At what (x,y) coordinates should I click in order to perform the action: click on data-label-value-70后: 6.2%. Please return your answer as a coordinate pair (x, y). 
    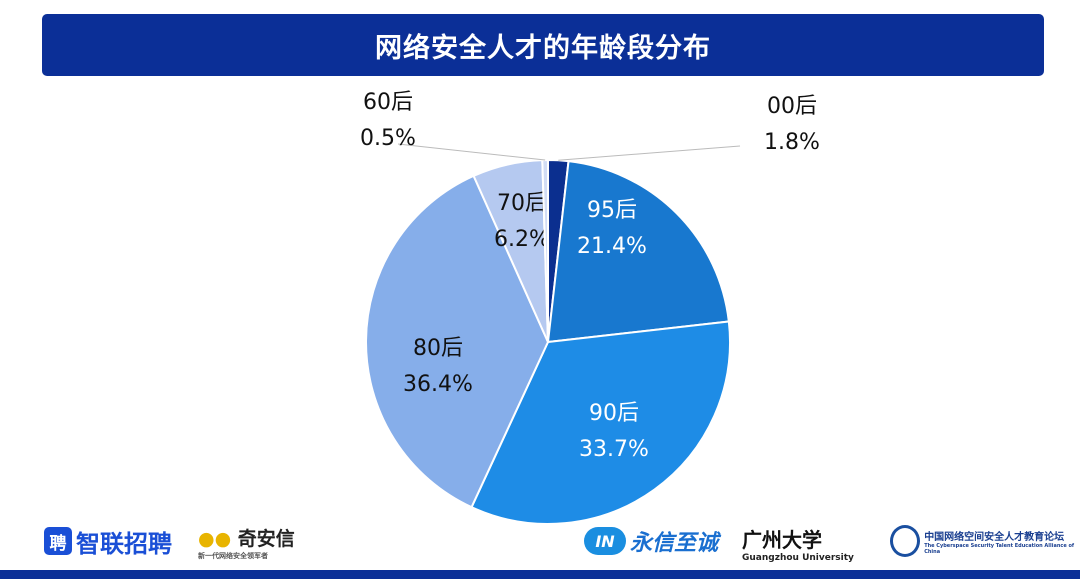
    Looking at the image, I should click on (522, 239).